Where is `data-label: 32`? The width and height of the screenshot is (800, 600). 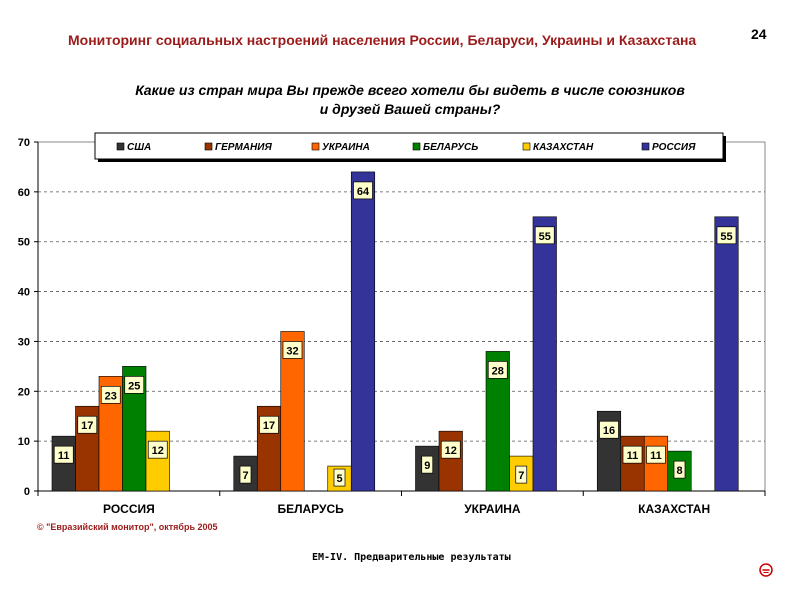 data-label: 32 is located at coordinates (292, 351).